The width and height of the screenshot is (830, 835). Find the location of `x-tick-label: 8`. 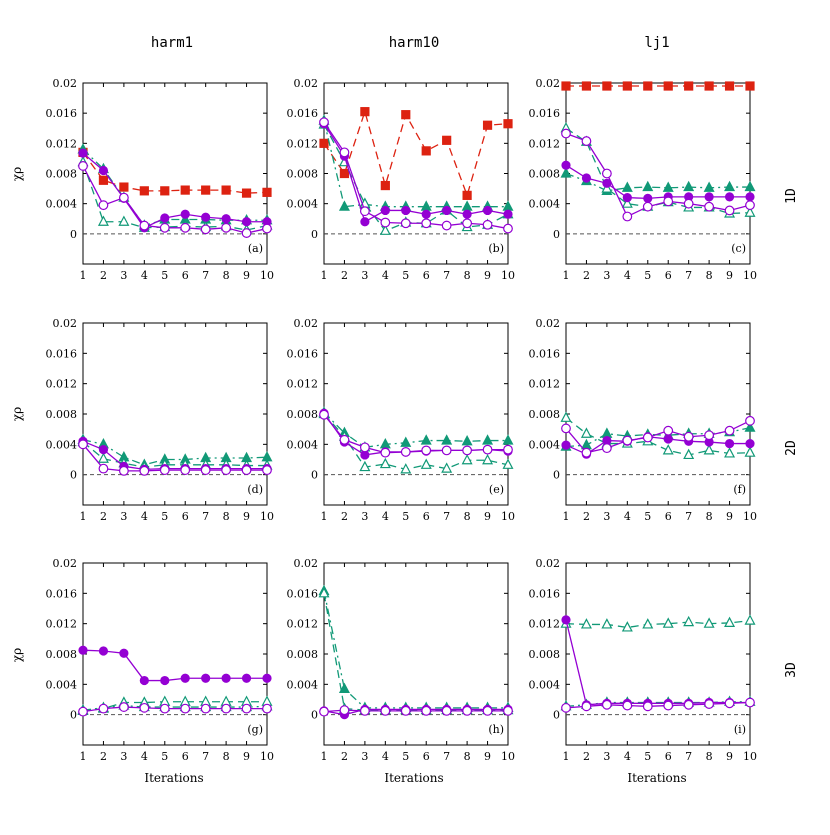

x-tick-label: 8 is located at coordinates (467, 275).